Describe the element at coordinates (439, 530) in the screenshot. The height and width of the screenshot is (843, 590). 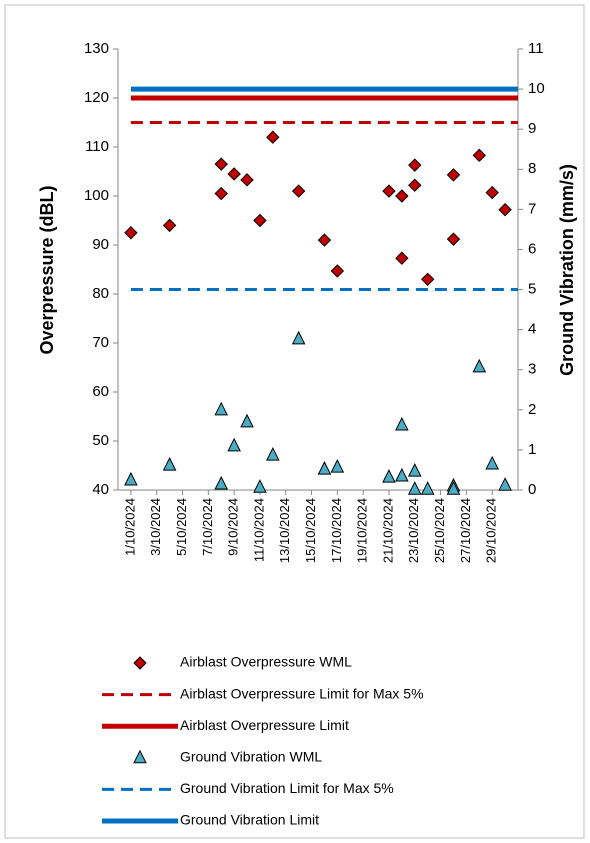
I see `x-tick-label: 25/10/2024` at that location.